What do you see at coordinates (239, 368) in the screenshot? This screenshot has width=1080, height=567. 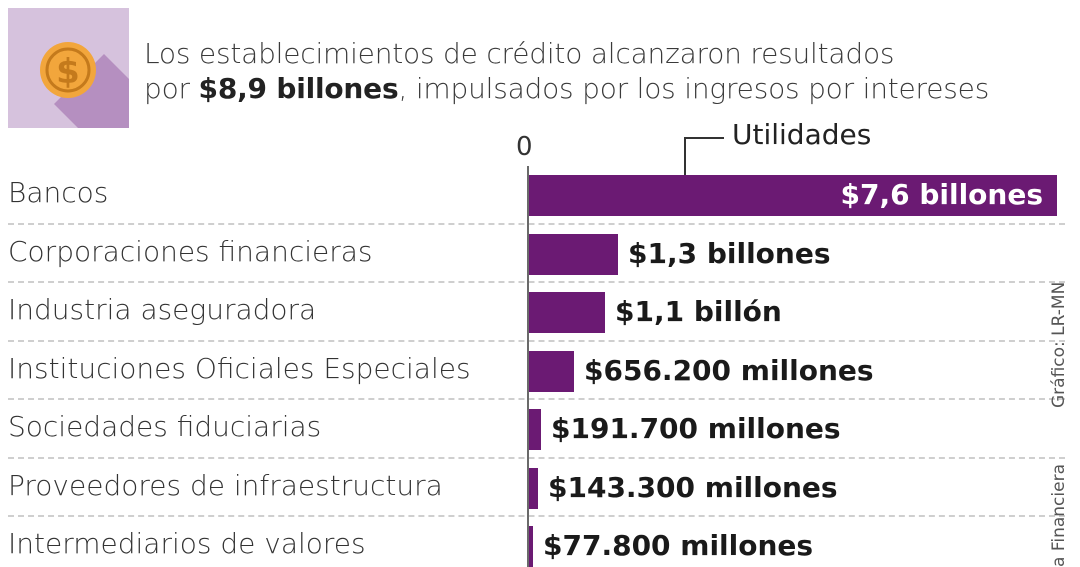 I see `category-label: Instituciones Oficiales Especiales` at bounding box center [239, 368].